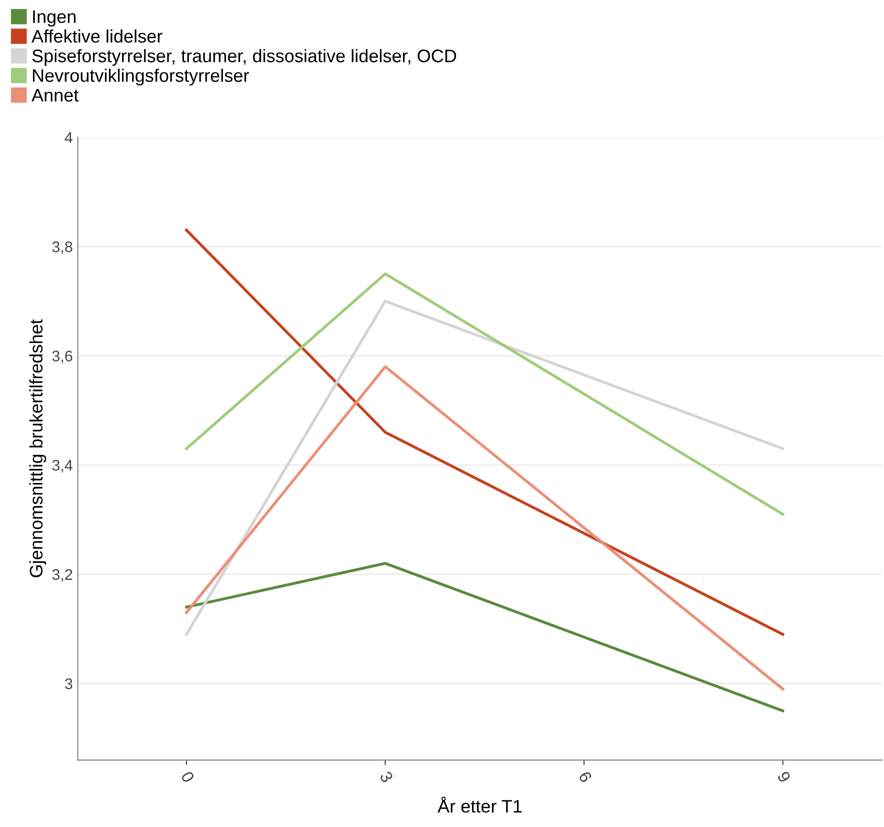 The height and width of the screenshot is (827, 884). What do you see at coordinates (54, 18) in the screenshot?
I see `legend-label: Ingen` at bounding box center [54, 18].